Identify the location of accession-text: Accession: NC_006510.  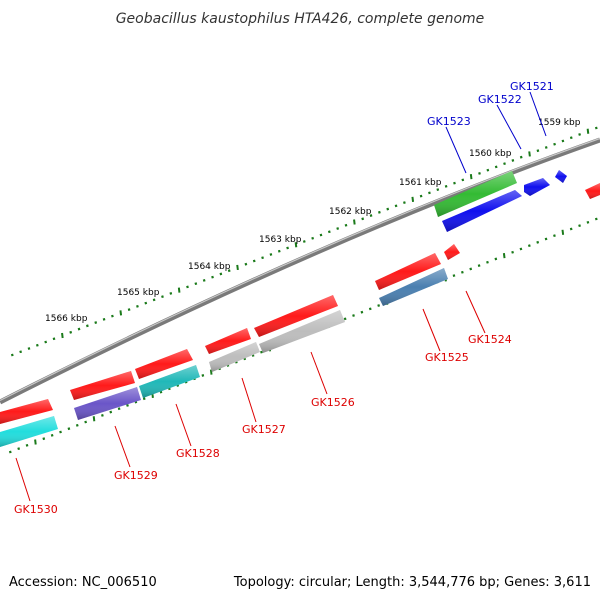
(83, 582).